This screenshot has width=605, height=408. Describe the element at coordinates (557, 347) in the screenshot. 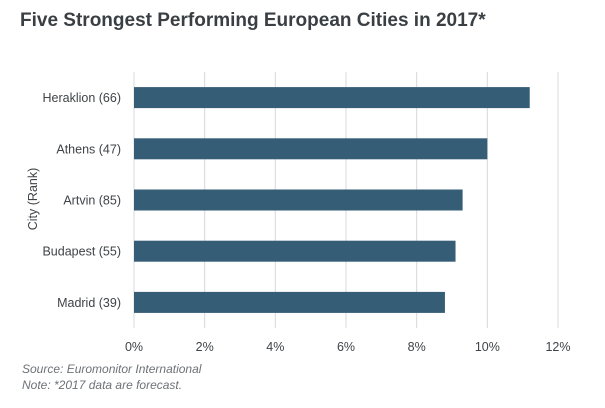

I see `x-tick-label: 12%` at that location.